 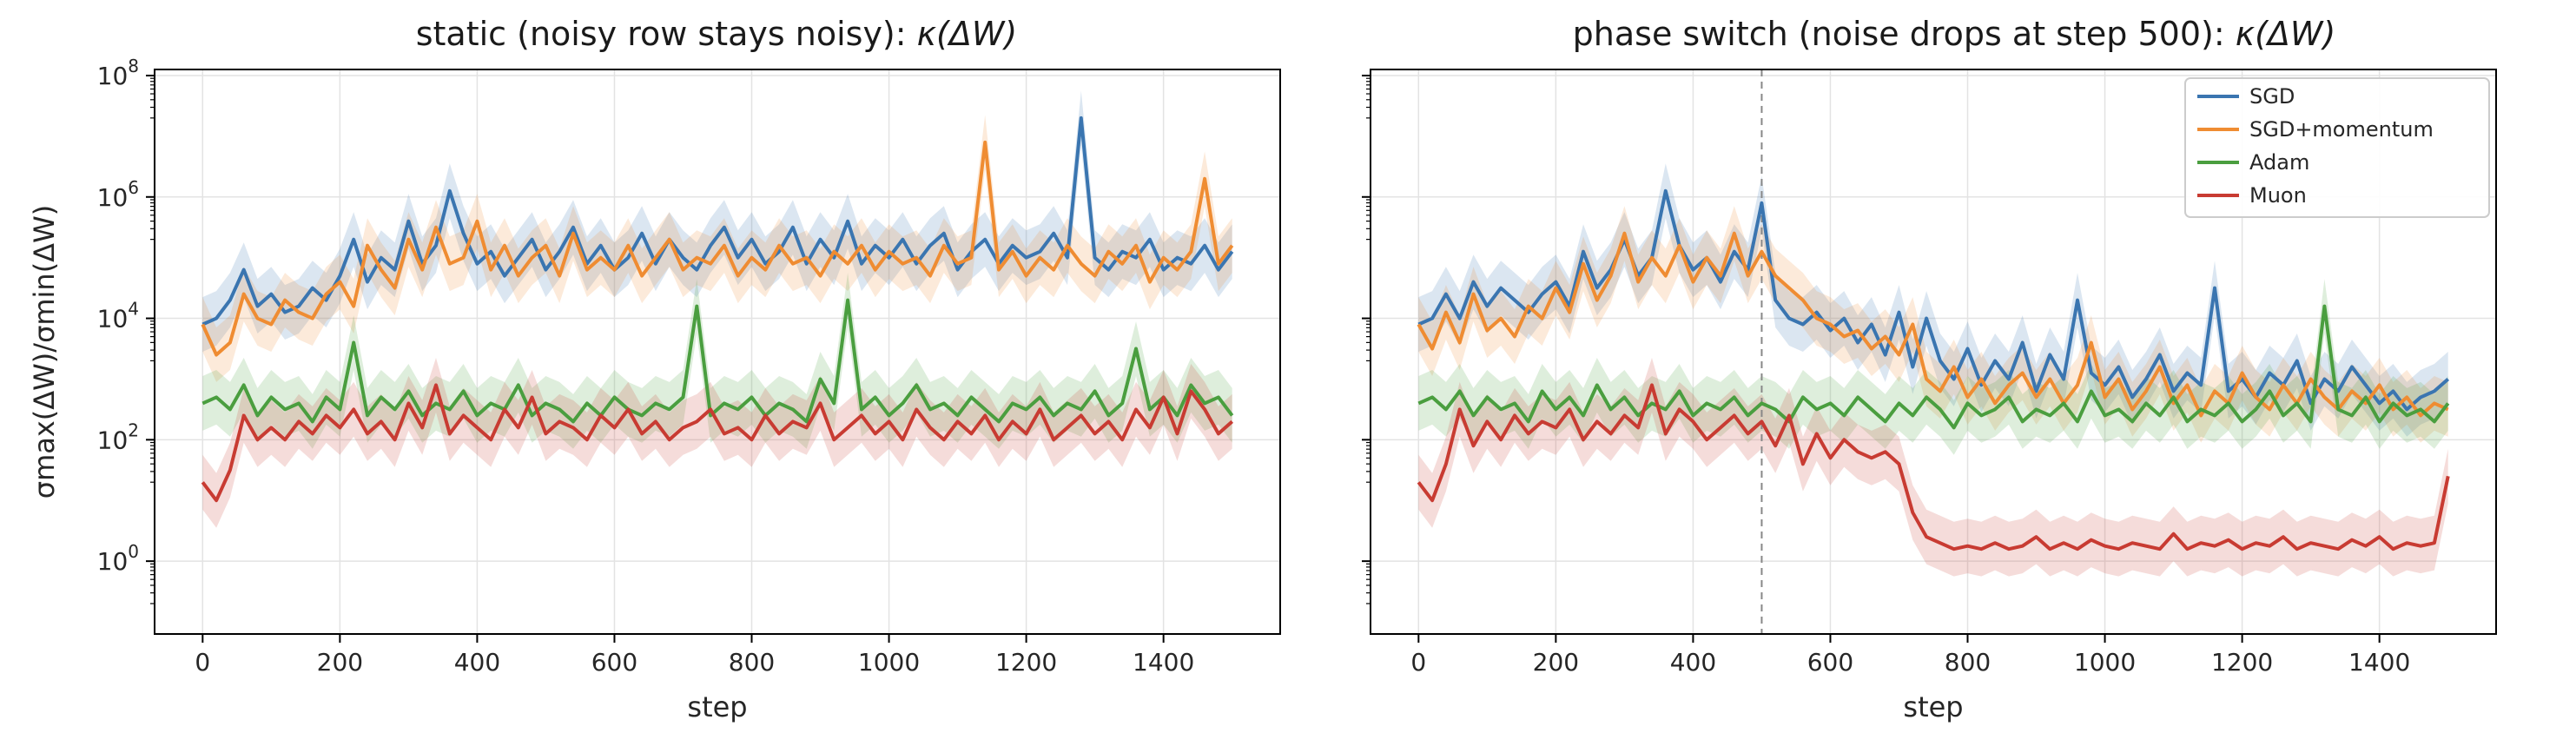 I want to click on legend-label-sgd: SGD, so click(x=2272, y=96).